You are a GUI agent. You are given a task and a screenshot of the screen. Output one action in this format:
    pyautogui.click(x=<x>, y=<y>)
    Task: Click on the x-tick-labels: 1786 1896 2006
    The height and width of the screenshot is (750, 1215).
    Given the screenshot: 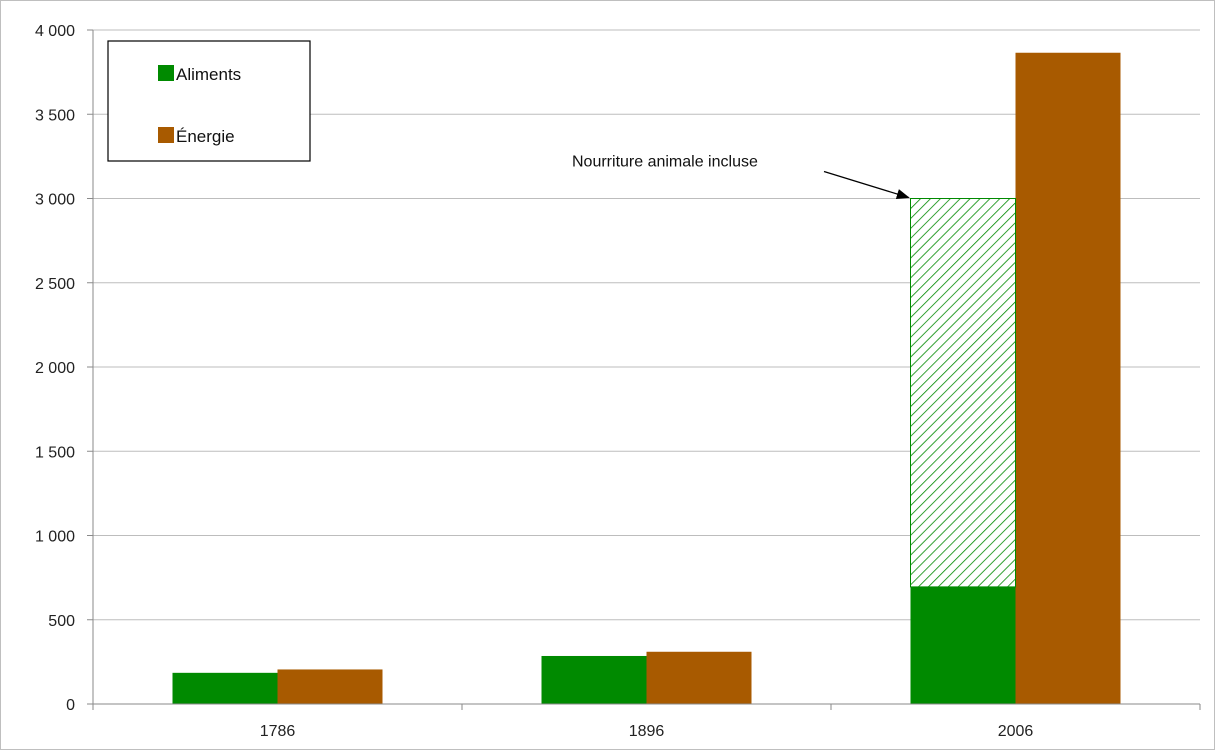 What is the action you would take?
    pyautogui.click(x=647, y=731)
    